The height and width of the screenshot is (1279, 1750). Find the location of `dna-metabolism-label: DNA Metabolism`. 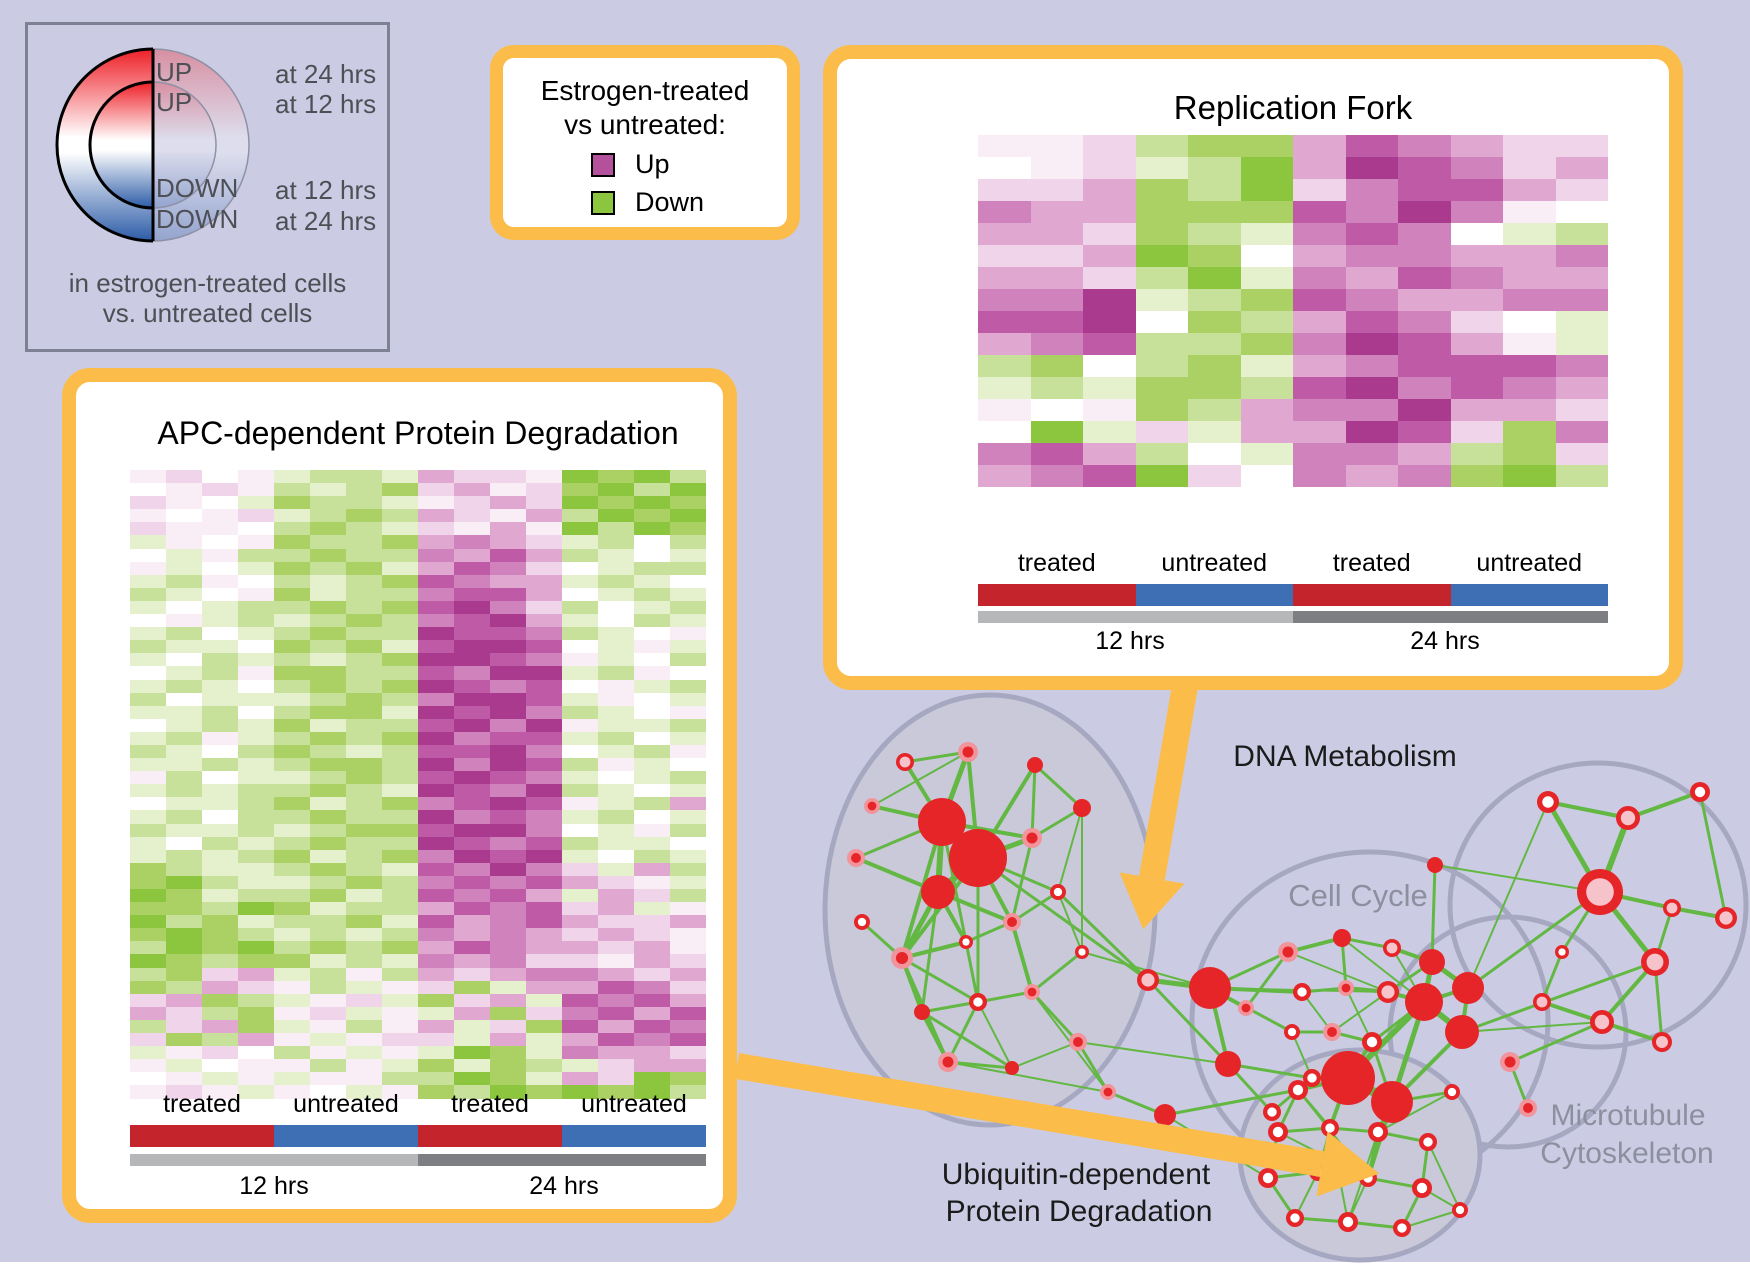

dna-metabolism-label: DNA Metabolism is located at coordinates (1345, 756).